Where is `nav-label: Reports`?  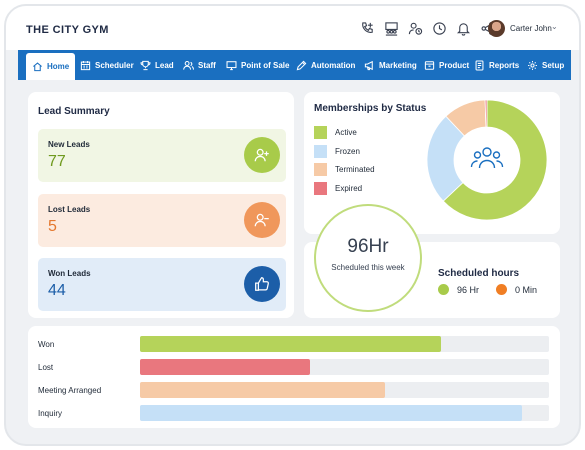 nav-label: Reports is located at coordinates (504, 65).